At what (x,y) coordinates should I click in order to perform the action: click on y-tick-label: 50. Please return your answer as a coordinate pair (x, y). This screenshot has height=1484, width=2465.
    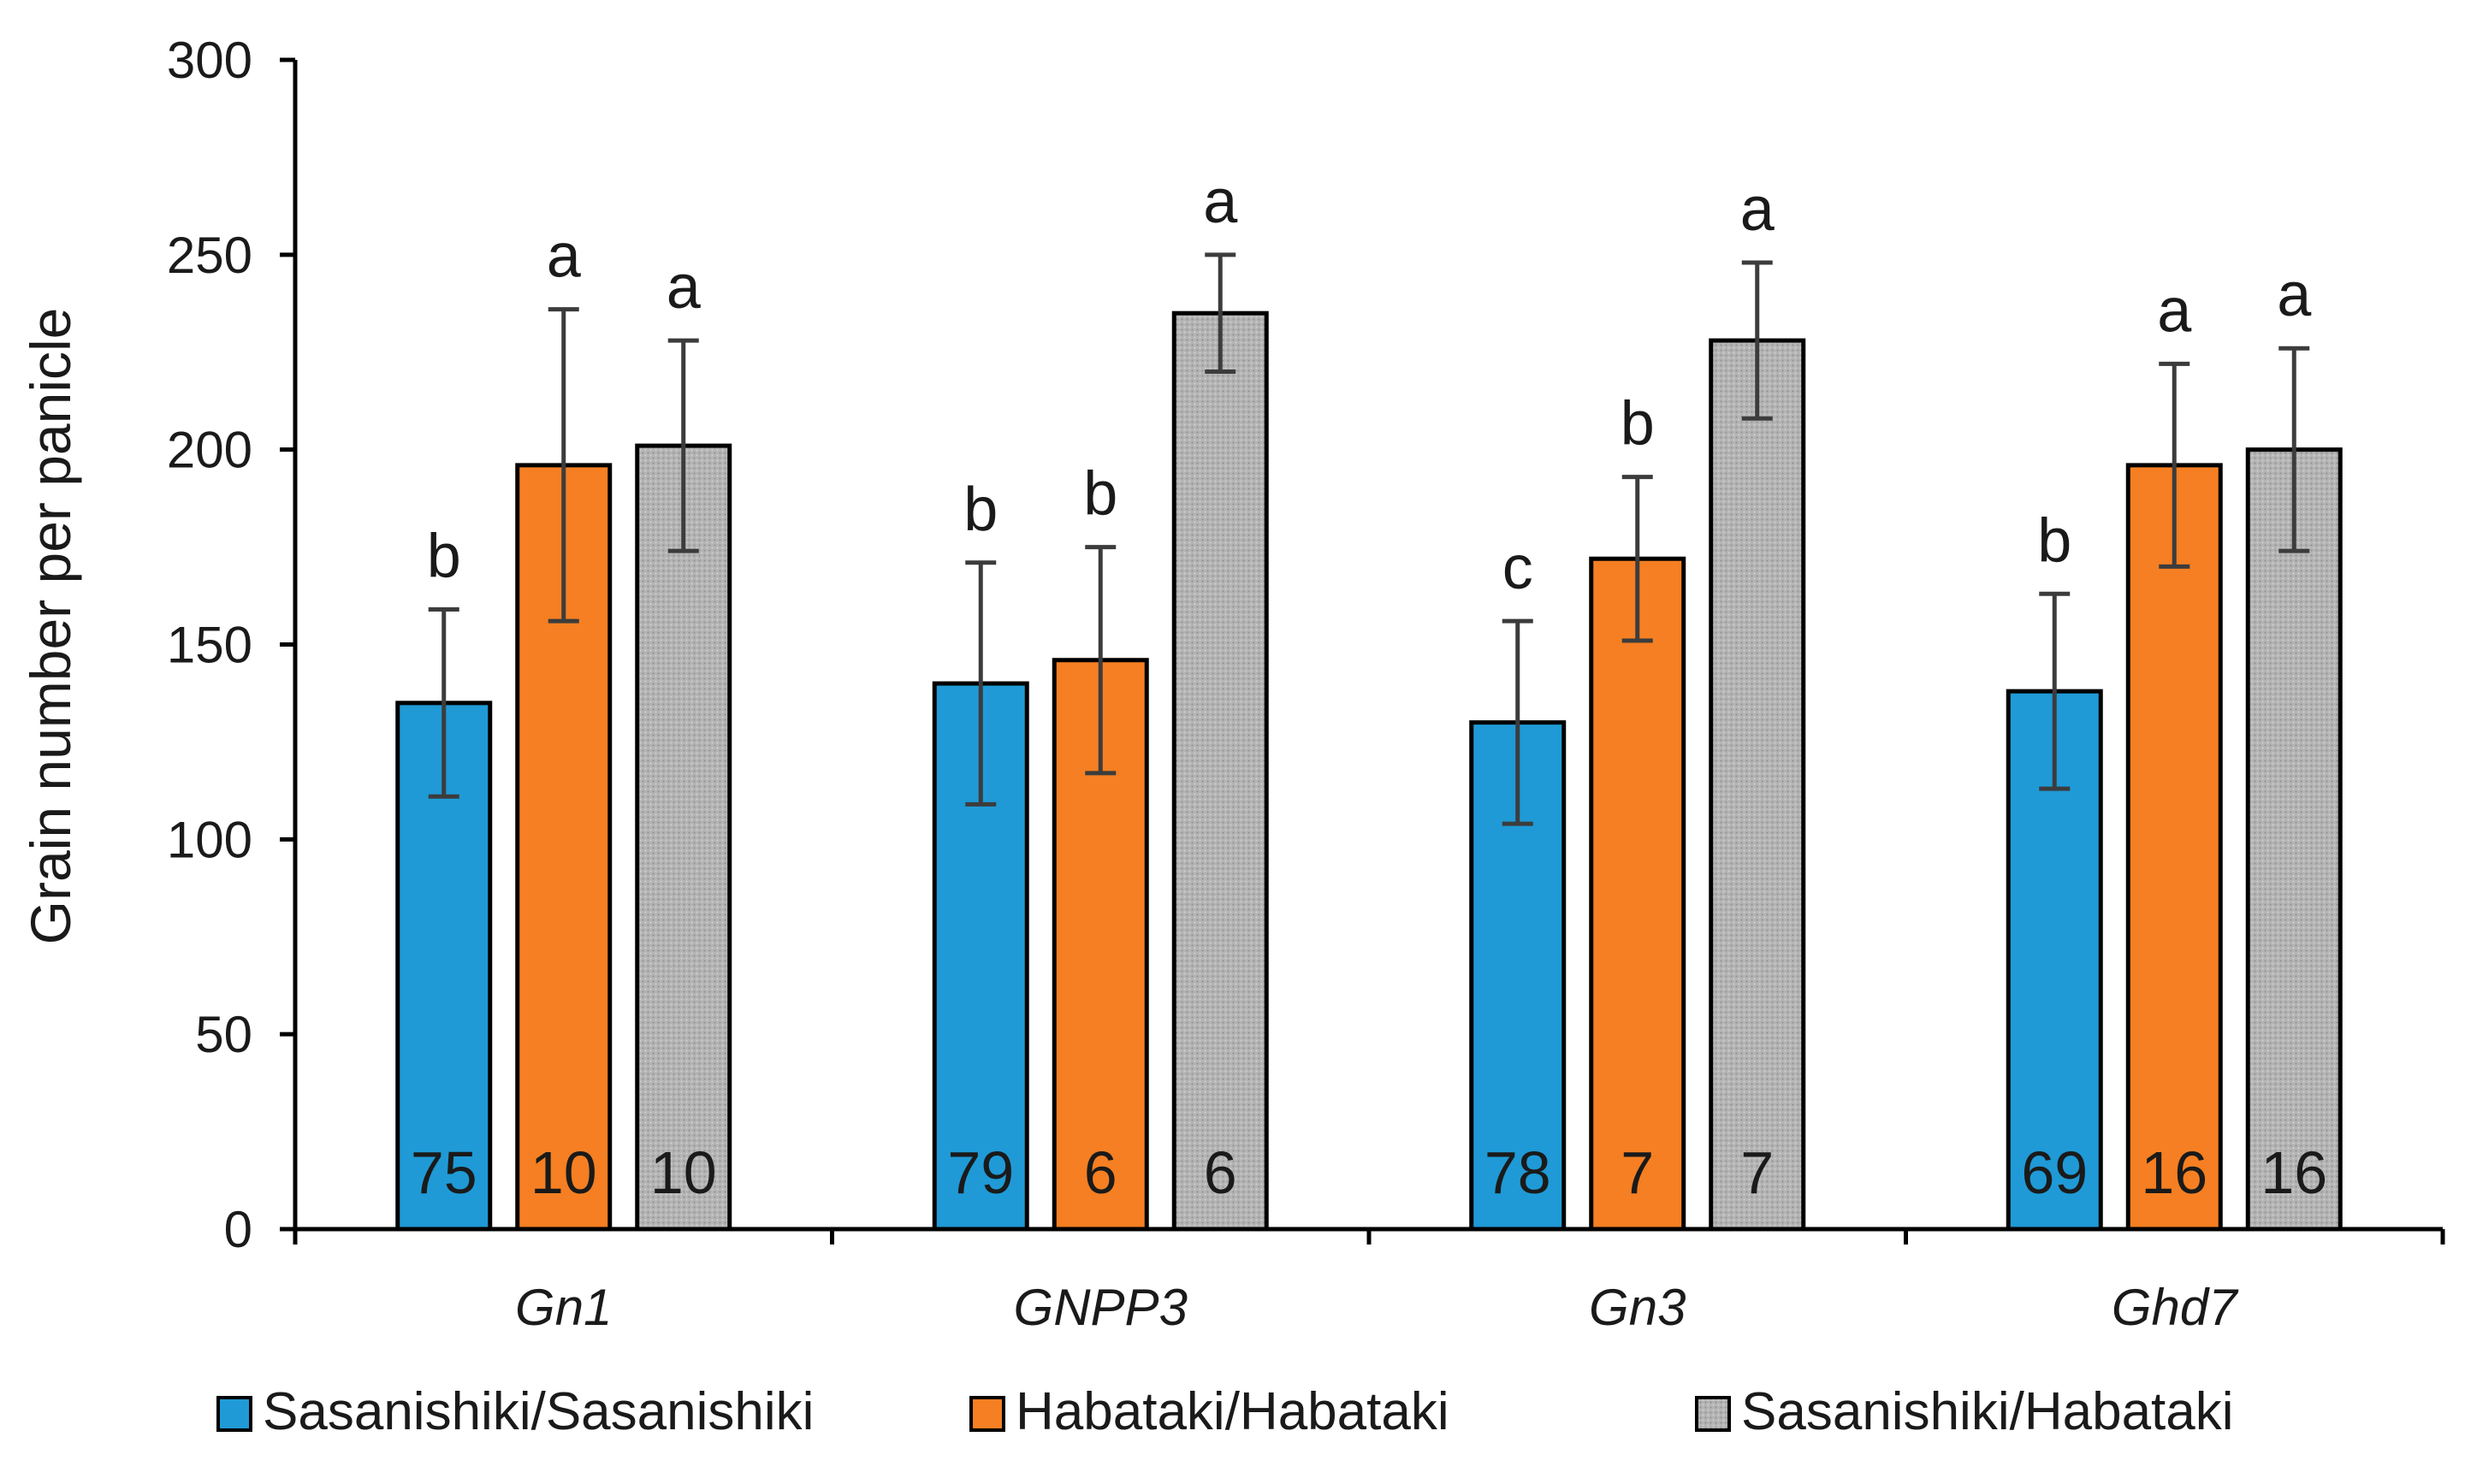
    Looking at the image, I should click on (223, 1034).